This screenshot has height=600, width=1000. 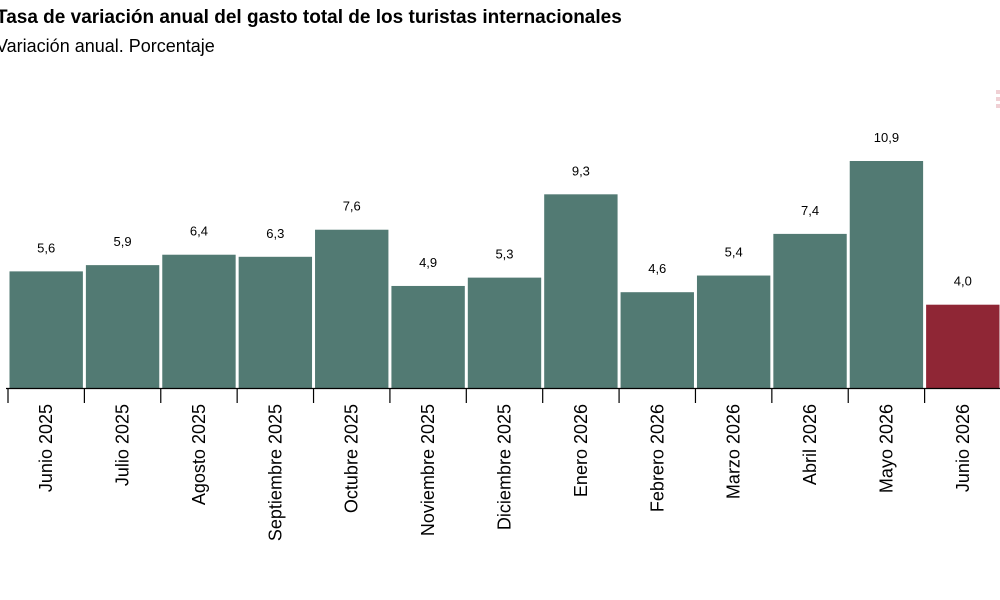 What do you see at coordinates (581, 450) in the screenshot?
I see `x-tick-label: Enero 2026` at bounding box center [581, 450].